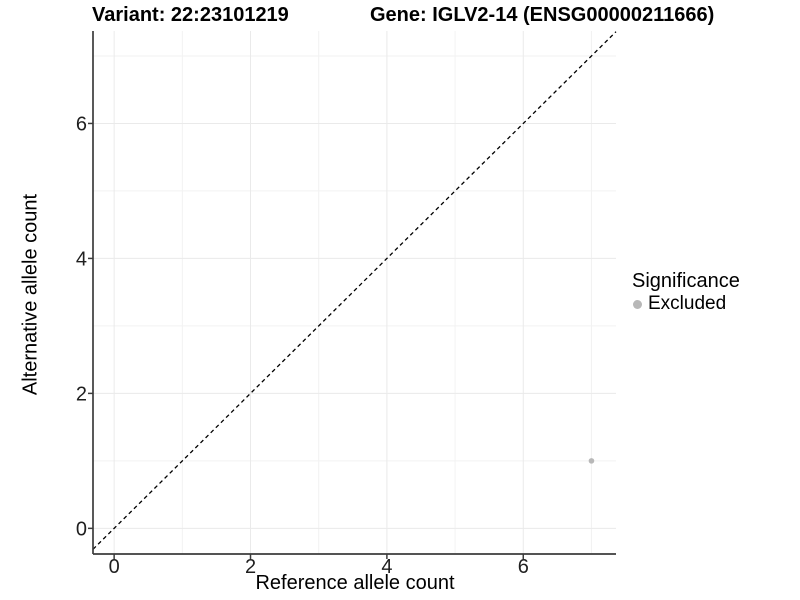  I want to click on series-excluded, so click(591, 461).